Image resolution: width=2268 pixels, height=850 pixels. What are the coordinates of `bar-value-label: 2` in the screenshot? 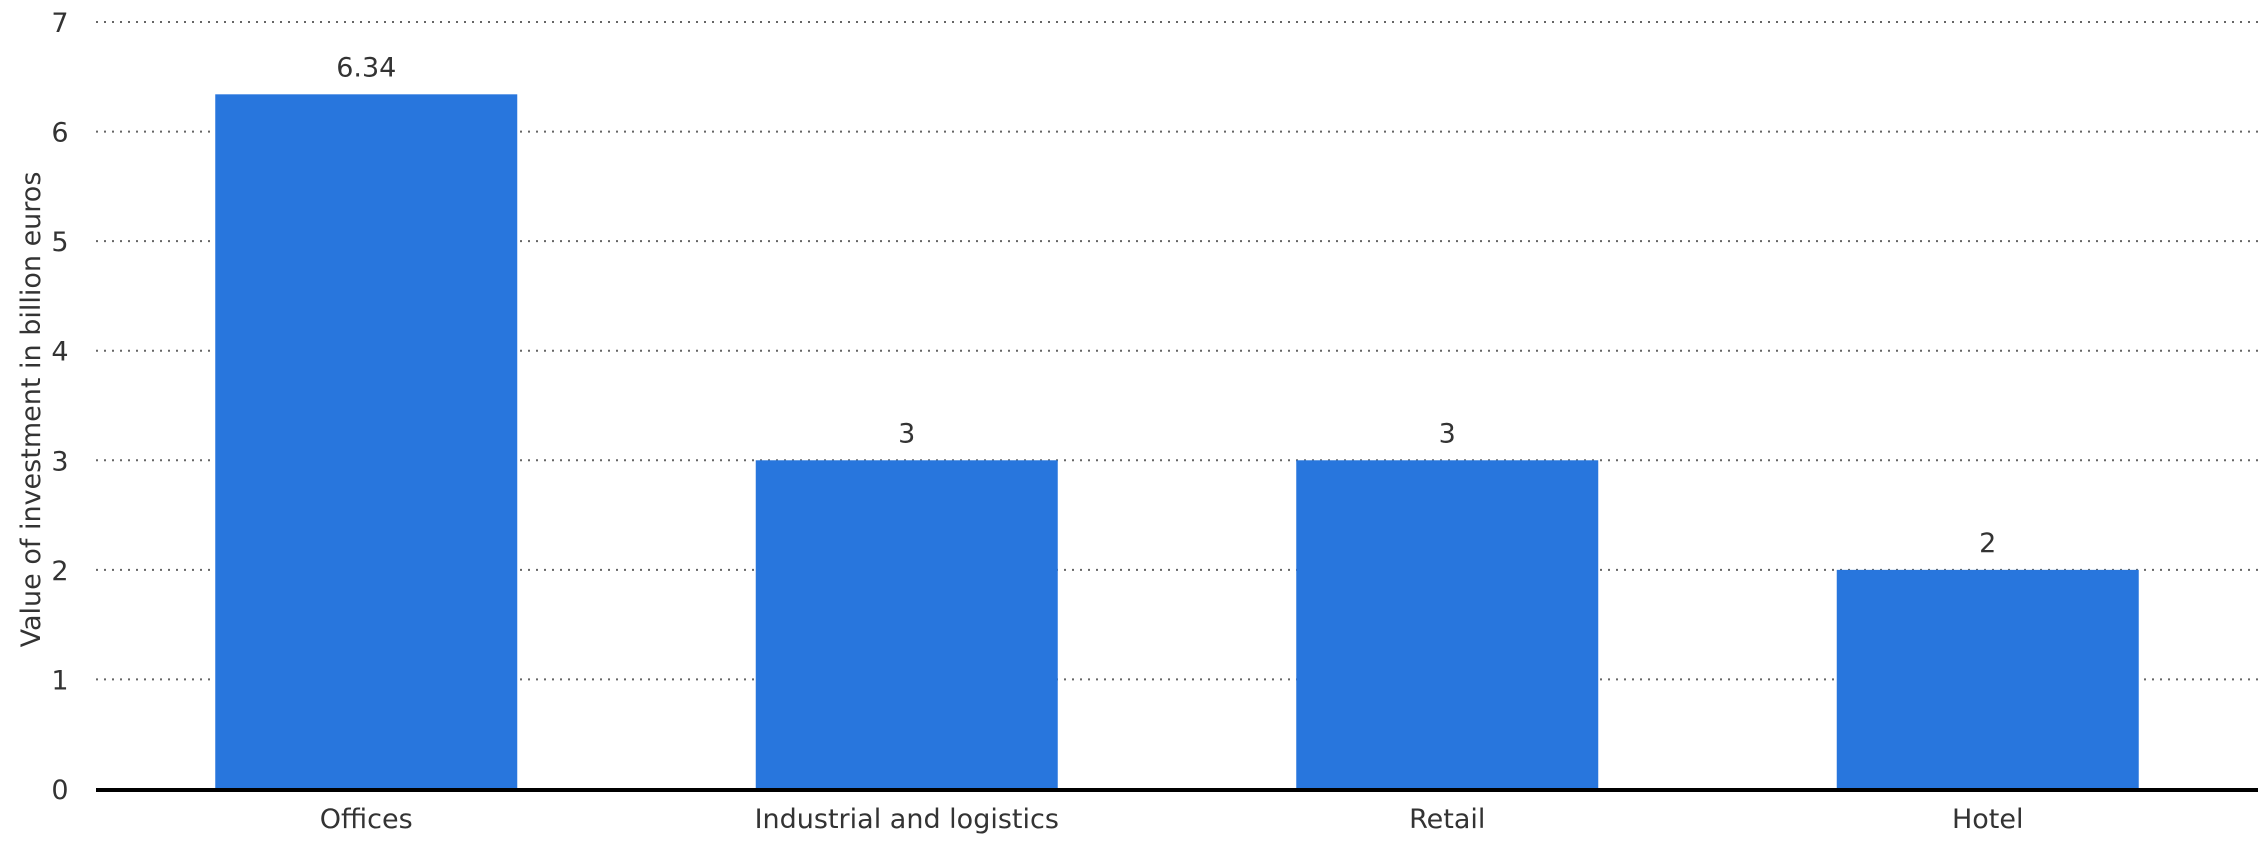 It's located at (1987, 543).